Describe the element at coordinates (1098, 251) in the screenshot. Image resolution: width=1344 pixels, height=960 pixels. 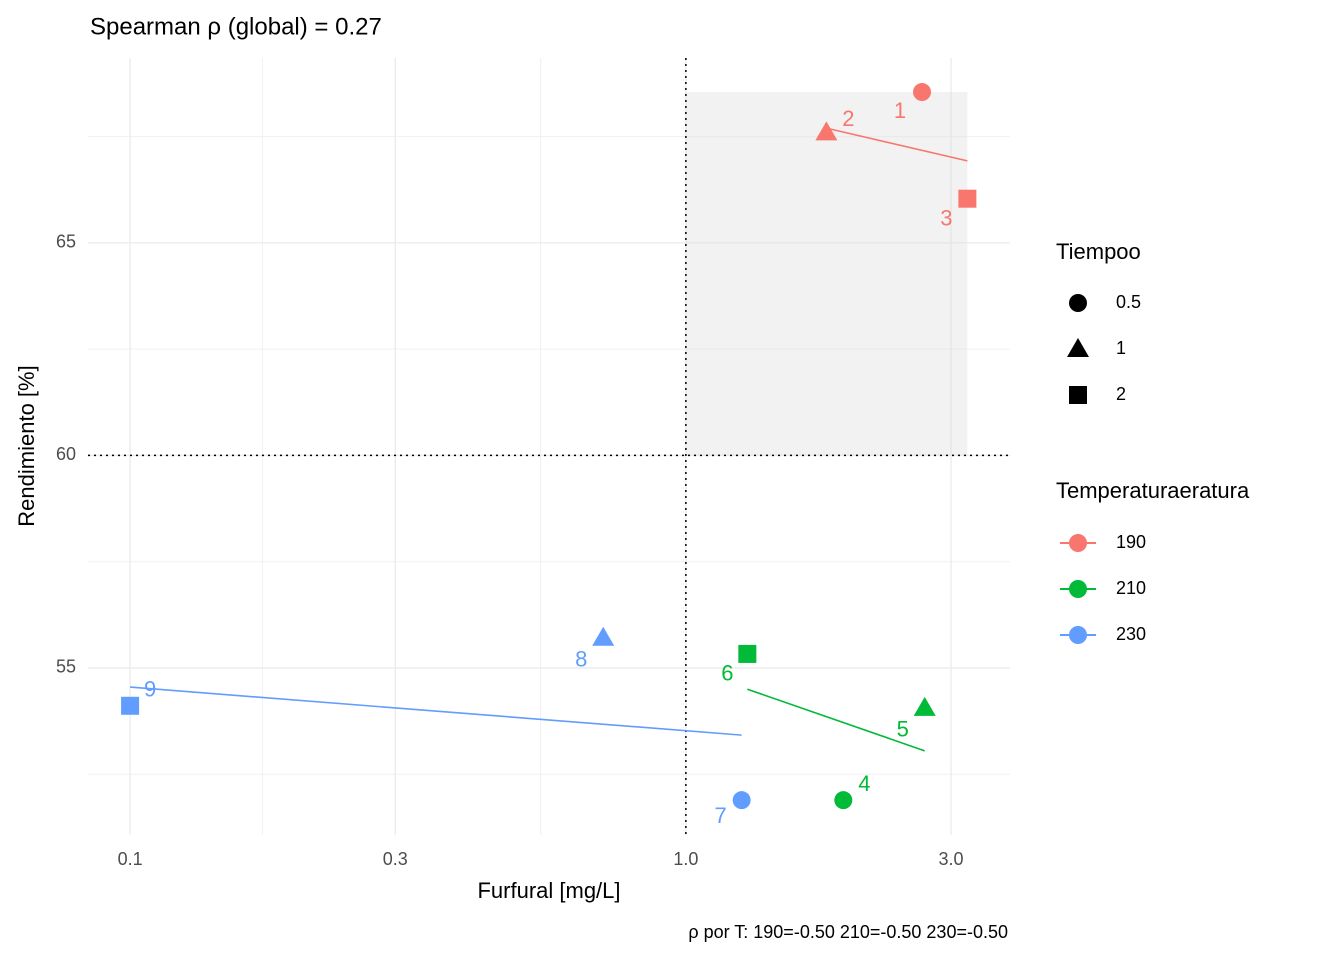
I see `legend-title: Tiempoo` at that location.